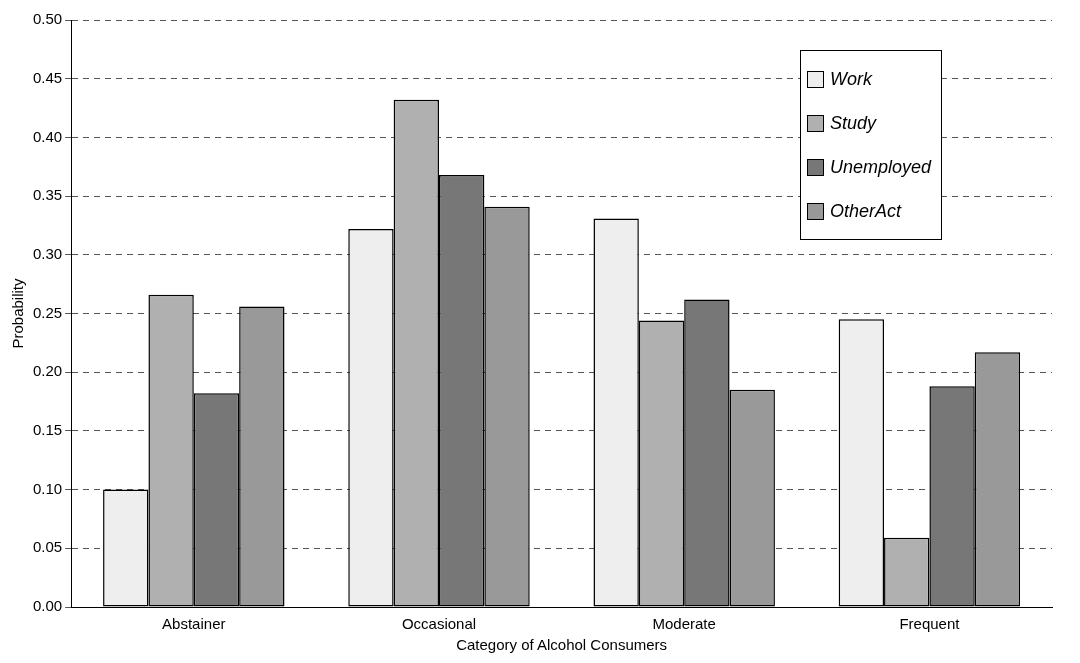  What do you see at coordinates (47, 606) in the screenshot?
I see `y-tick-label: 0.00` at bounding box center [47, 606].